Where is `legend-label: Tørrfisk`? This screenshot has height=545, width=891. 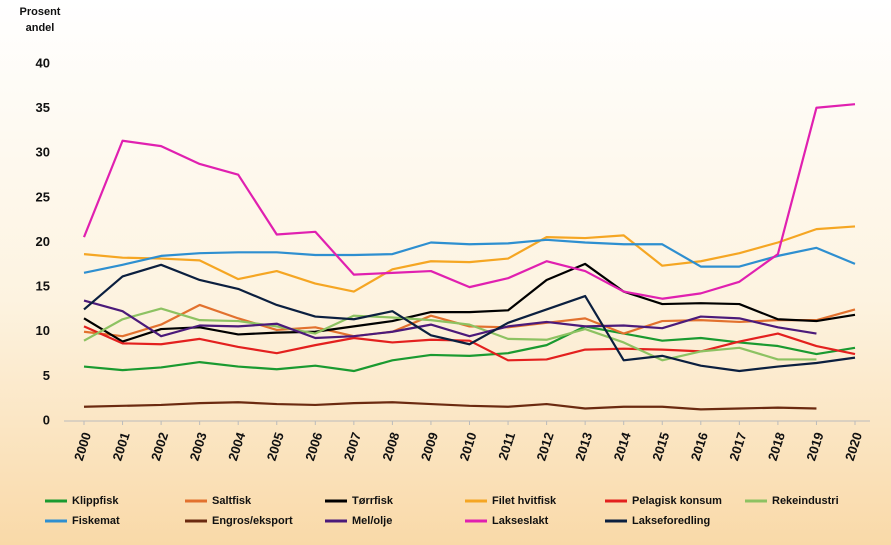 legend-label: Tørrfisk is located at coordinates (373, 501).